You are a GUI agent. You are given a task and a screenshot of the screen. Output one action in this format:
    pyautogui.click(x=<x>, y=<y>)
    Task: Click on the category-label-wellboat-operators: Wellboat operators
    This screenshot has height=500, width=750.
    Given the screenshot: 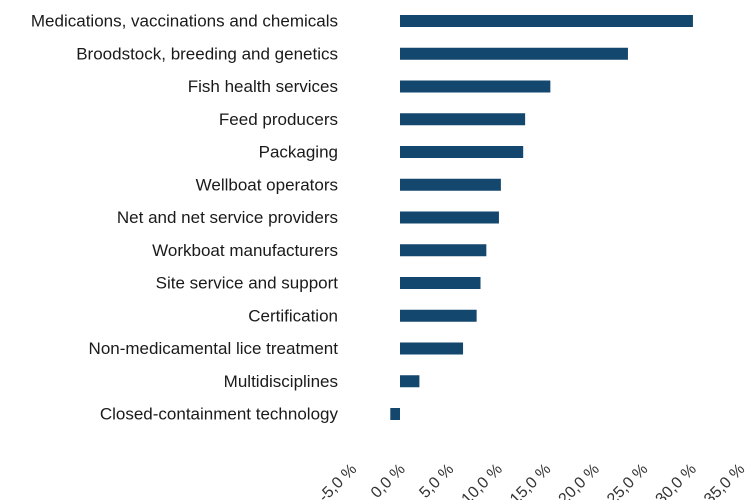 What is the action you would take?
    pyautogui.click(x=267, y=184)
    